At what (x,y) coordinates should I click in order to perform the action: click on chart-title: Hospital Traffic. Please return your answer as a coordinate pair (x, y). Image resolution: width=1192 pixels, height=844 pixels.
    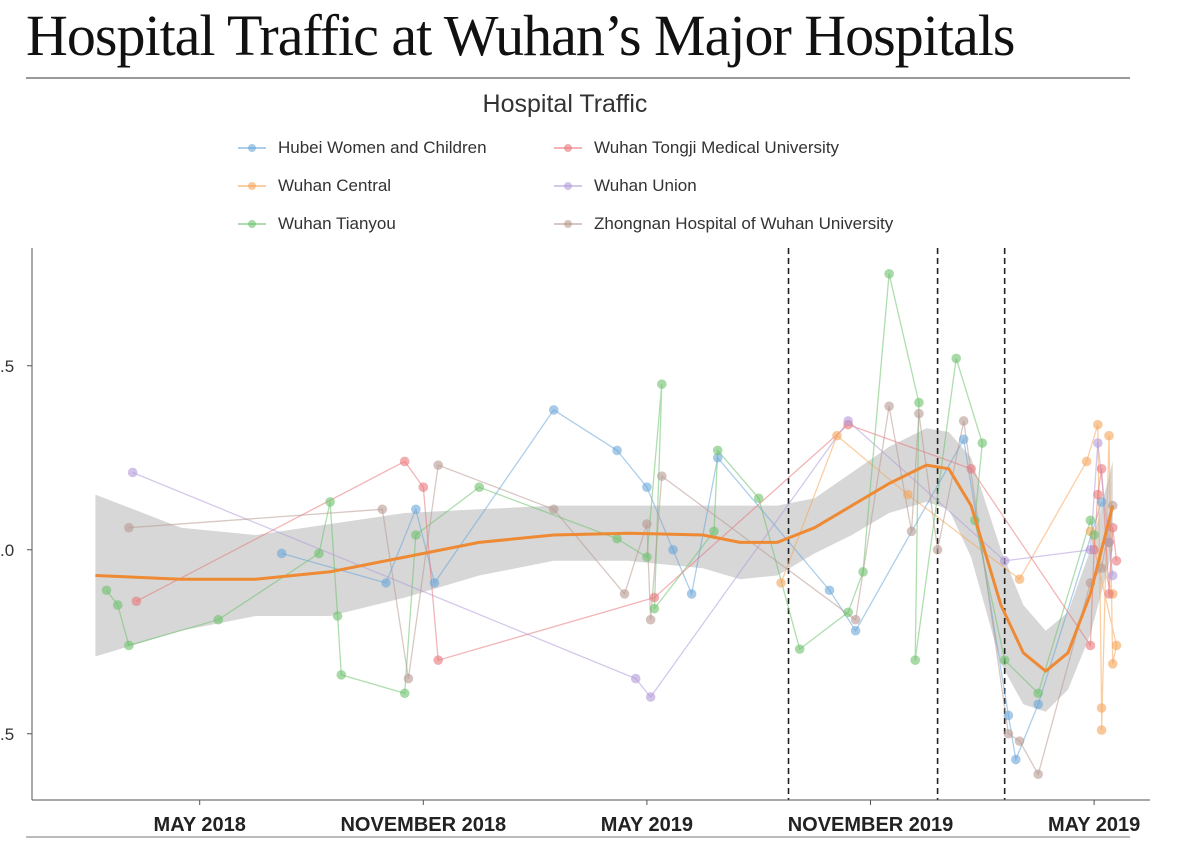
    Looking at the image, I should click on (565, 104).